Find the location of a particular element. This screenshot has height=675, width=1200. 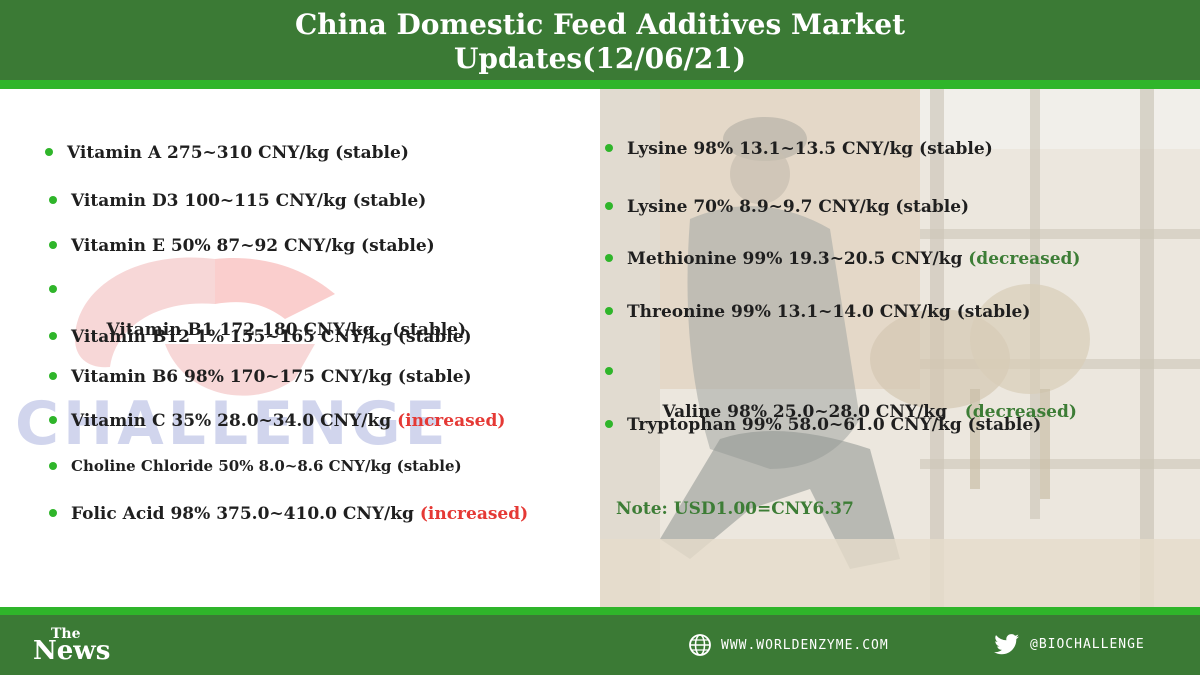

list-item: Vitamin B6 98% 170~175 CNY/kg (stable) is located at coordinates (260, 377).